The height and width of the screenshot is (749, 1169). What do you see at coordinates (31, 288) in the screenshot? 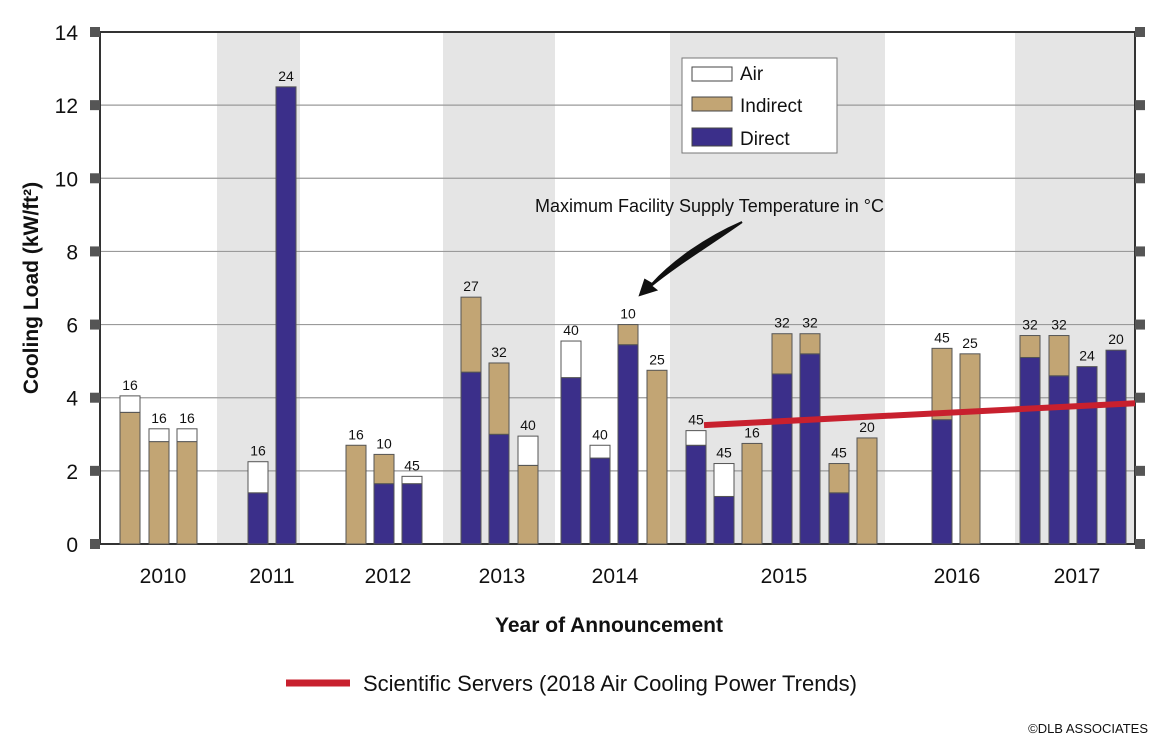
I see `y-axis-title: Cooling Load (kW/ft²)` at bounding box center [31, 288].